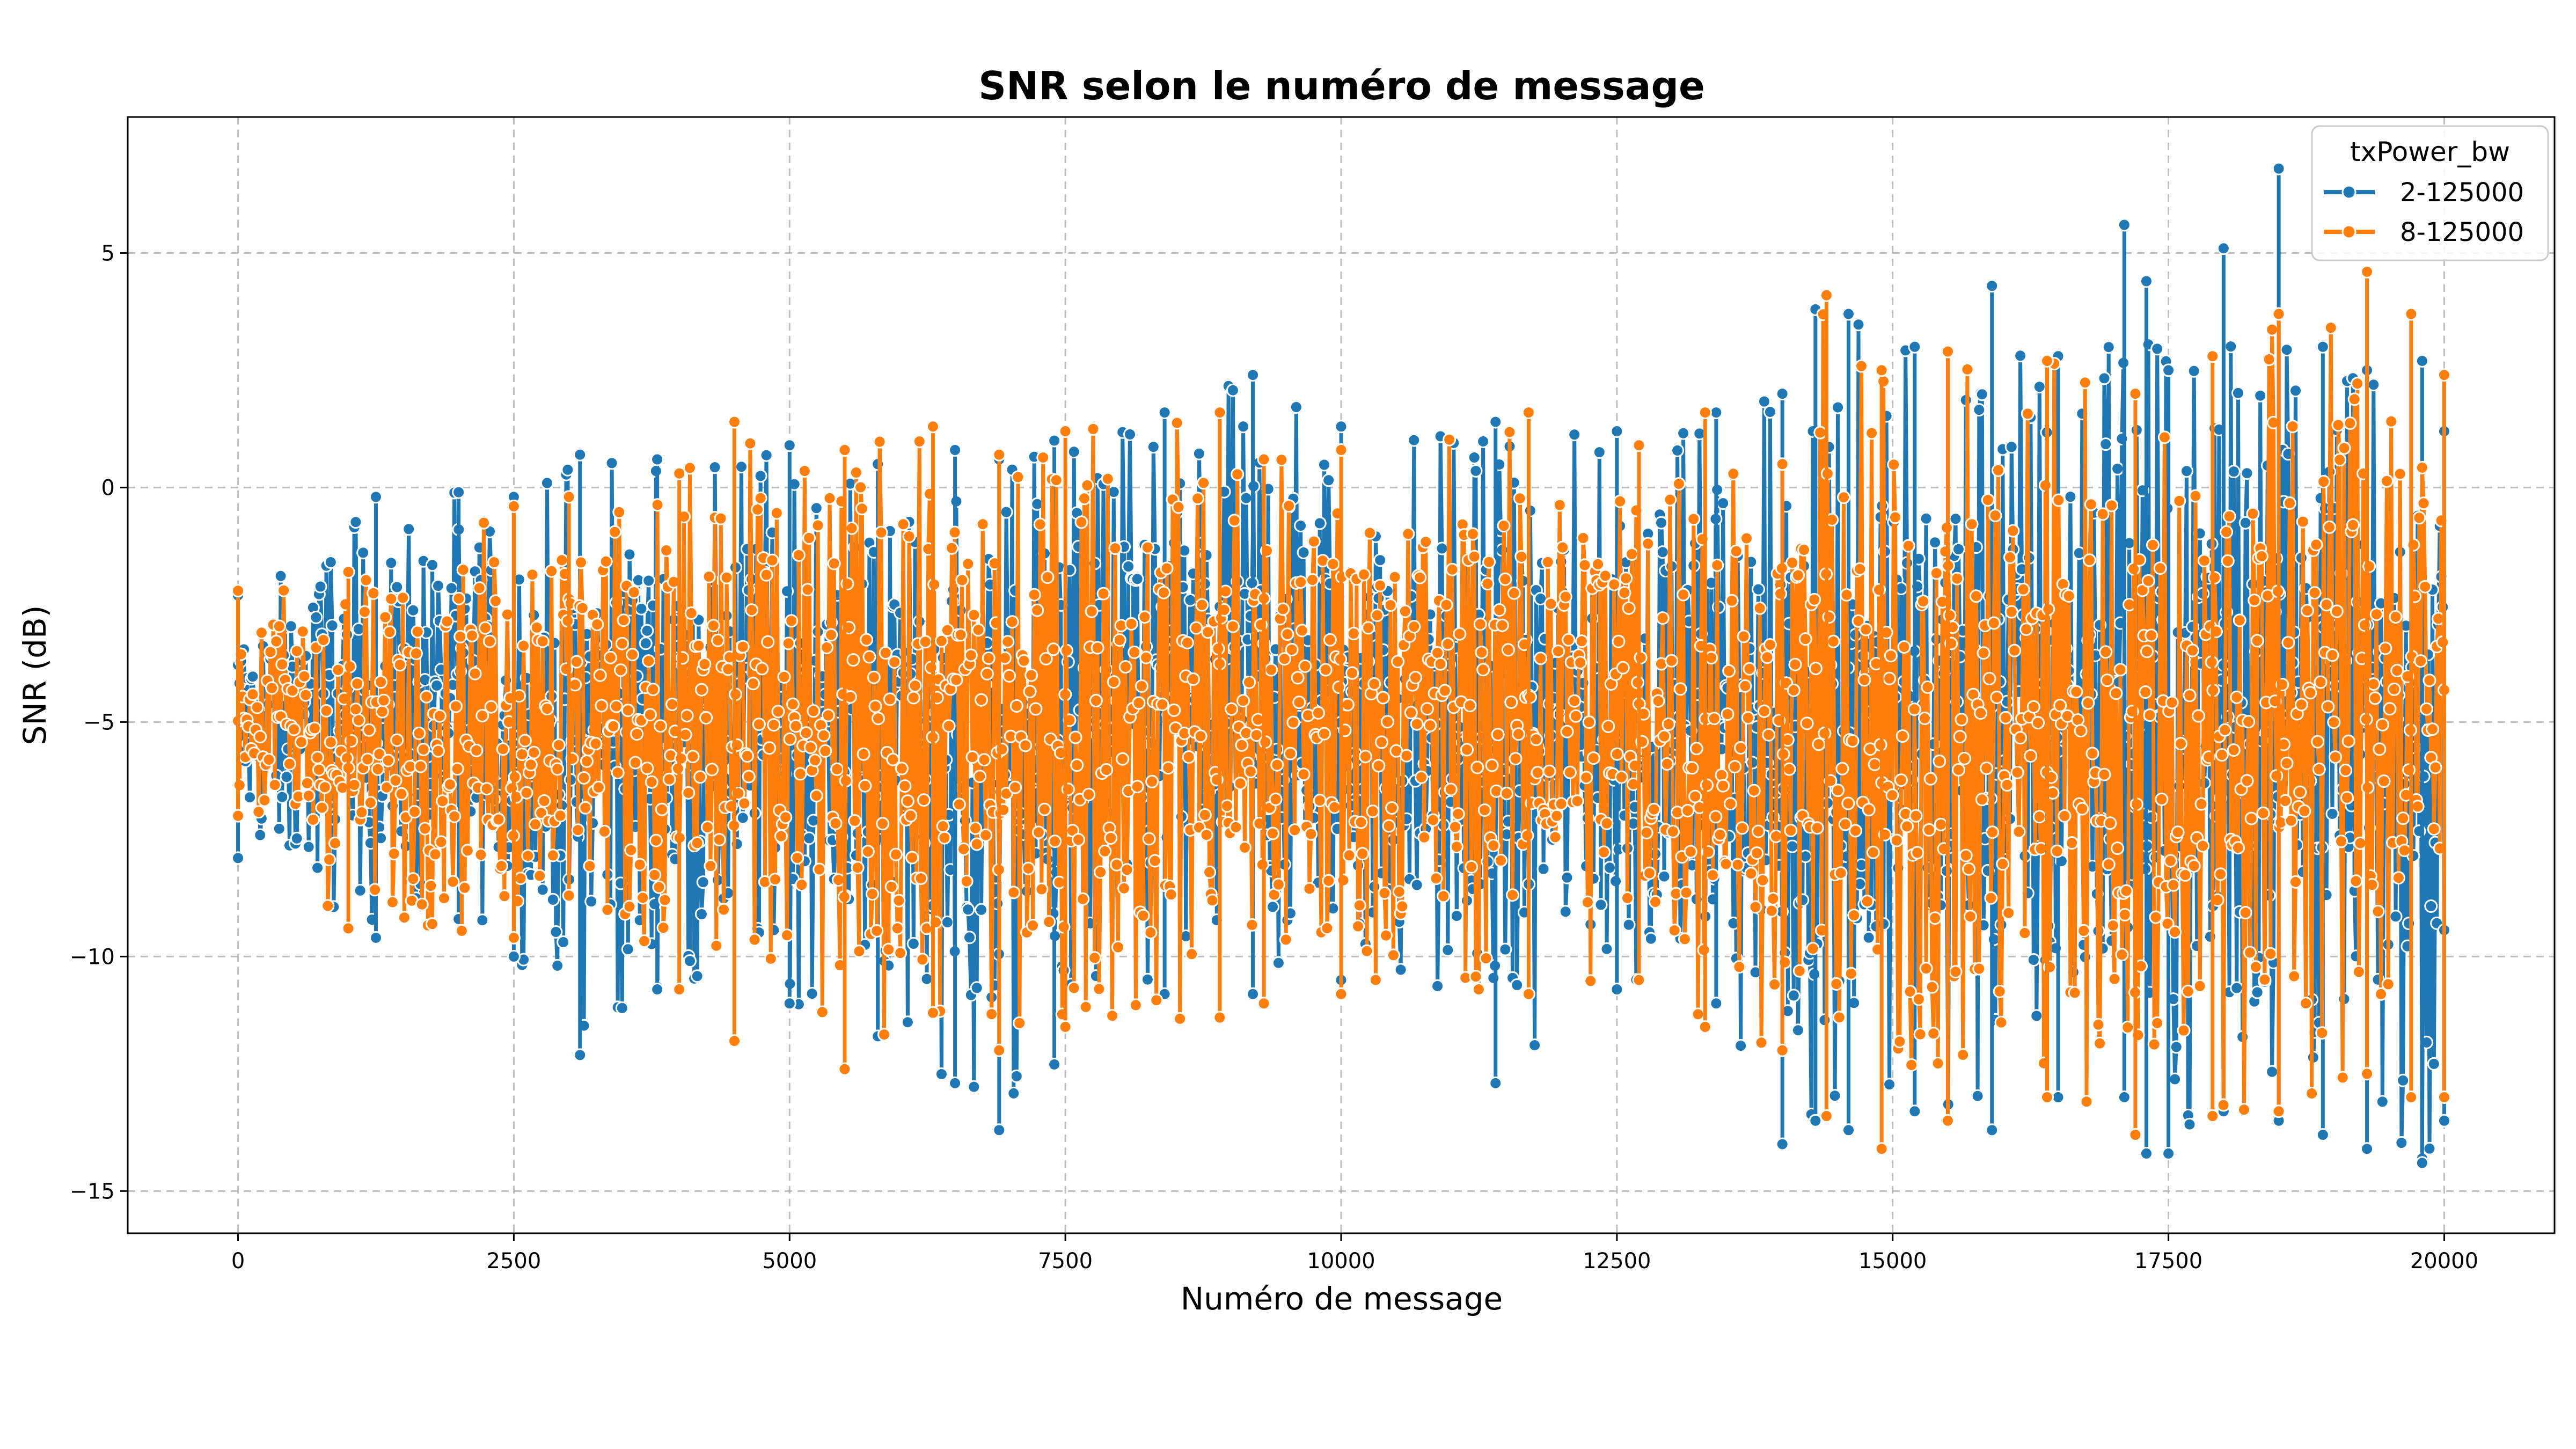  I want to click on x-tick-label: 12500, so click(1617, 1261).